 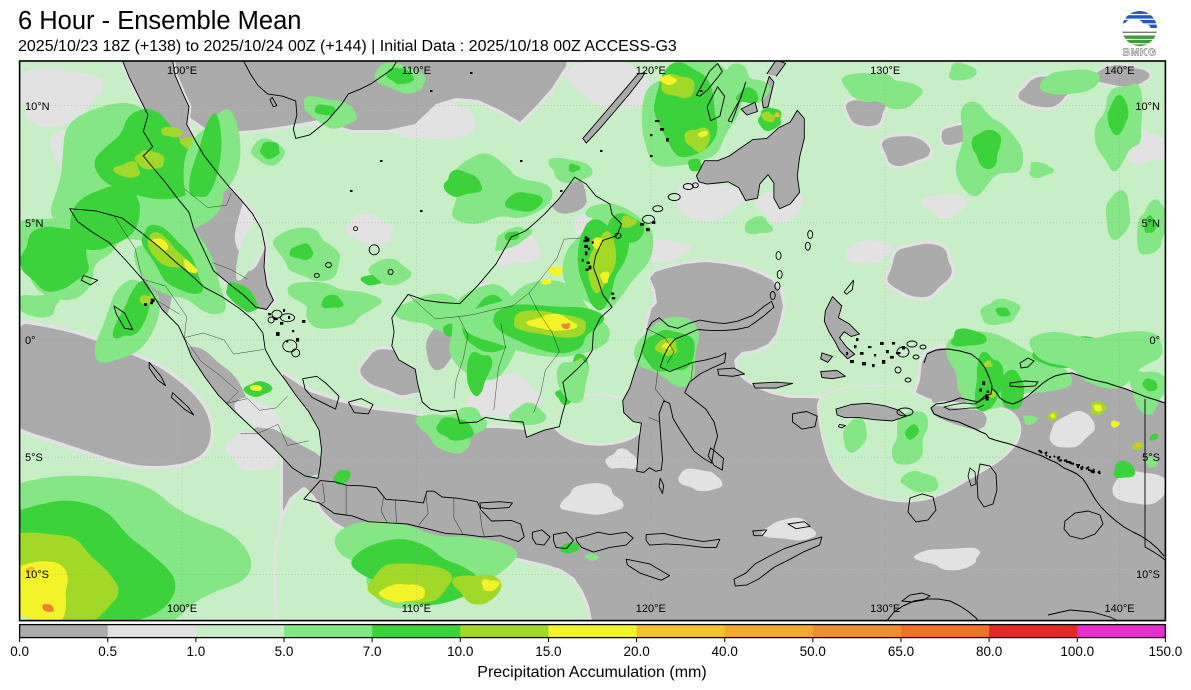 I want to click on svg-text: 50.0, so click(x=813, y=651).